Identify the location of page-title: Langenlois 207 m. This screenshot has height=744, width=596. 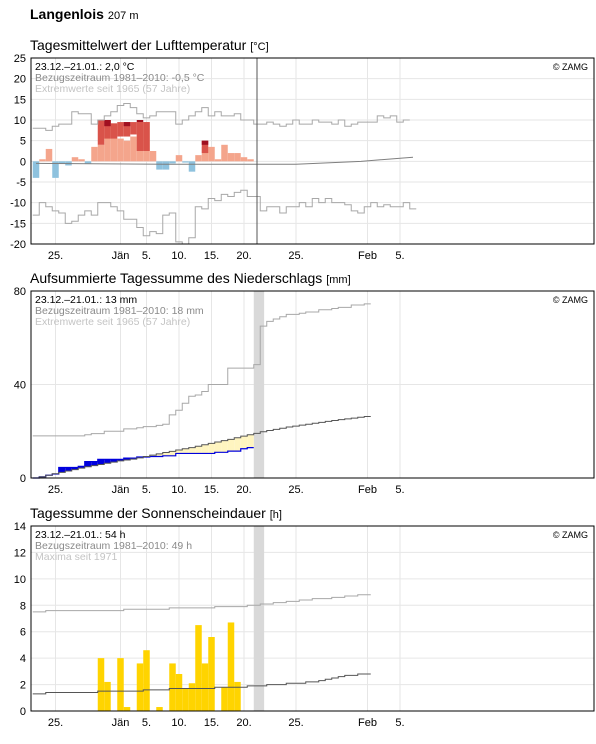
(84, 14).